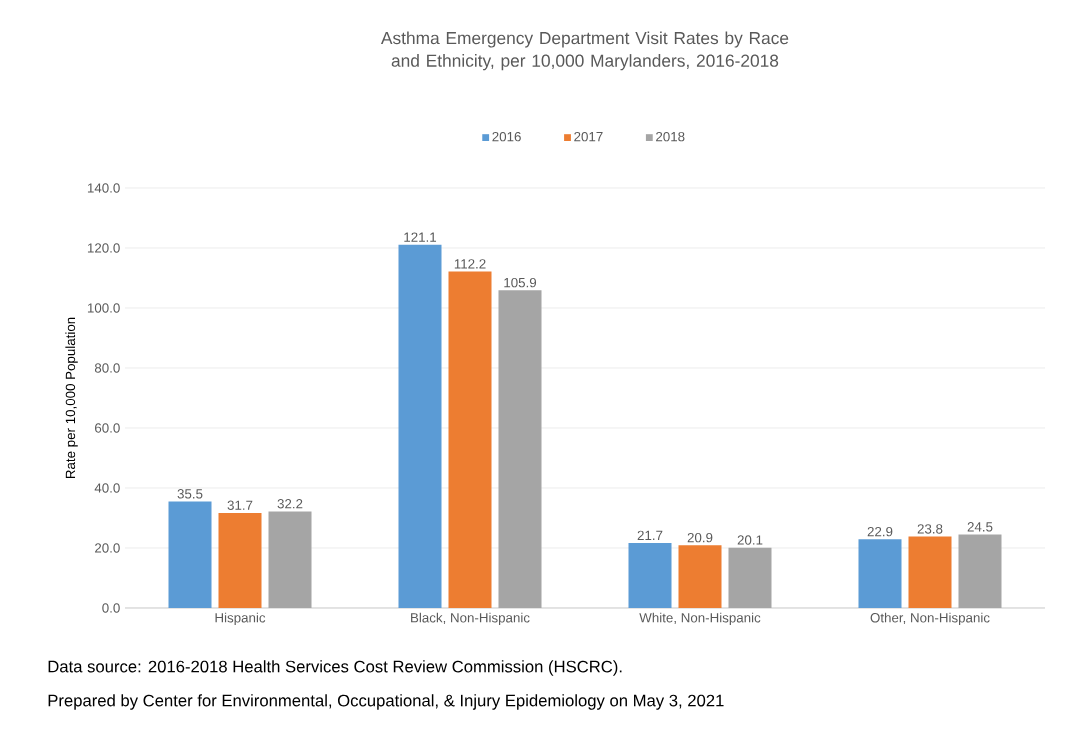 This screenshot has height=739, width=1065. I want to click on data-label: 31.7, so click(240, 505).